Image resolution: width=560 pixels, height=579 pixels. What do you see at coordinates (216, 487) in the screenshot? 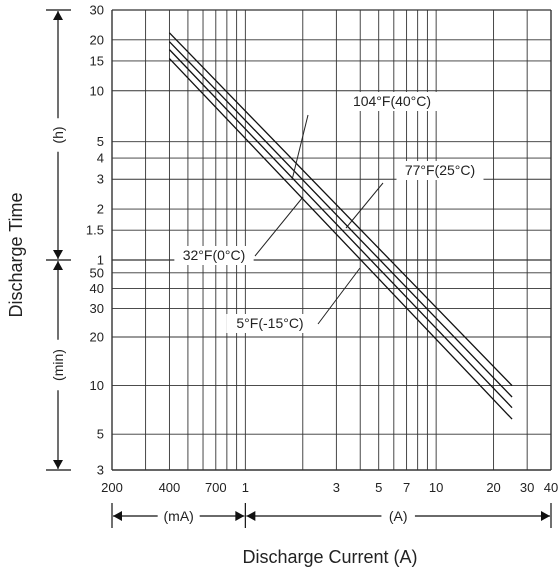
I see `x-tick-label: 700` at bounding box center [216, 487].